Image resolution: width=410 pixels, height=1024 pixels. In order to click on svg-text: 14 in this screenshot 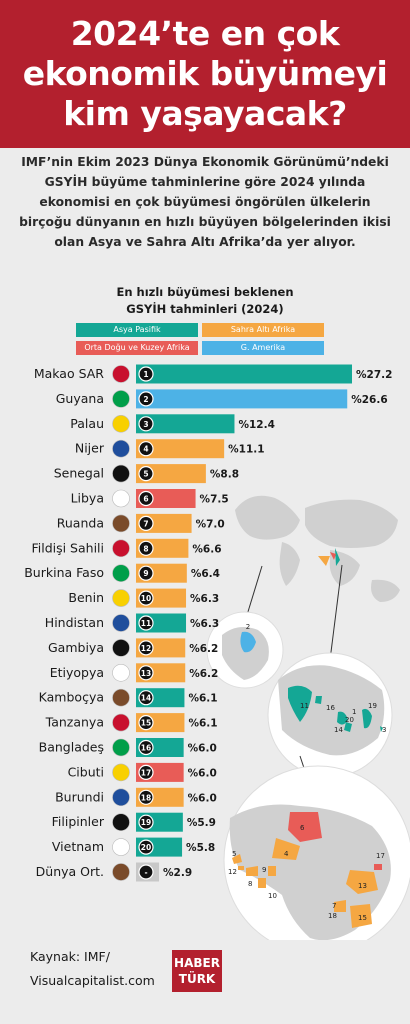, I will do `click(338, 730)`.